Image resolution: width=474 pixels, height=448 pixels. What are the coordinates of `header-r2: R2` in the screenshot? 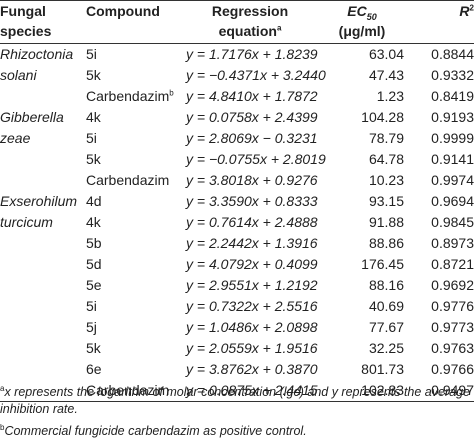 It's located at (443, 20).